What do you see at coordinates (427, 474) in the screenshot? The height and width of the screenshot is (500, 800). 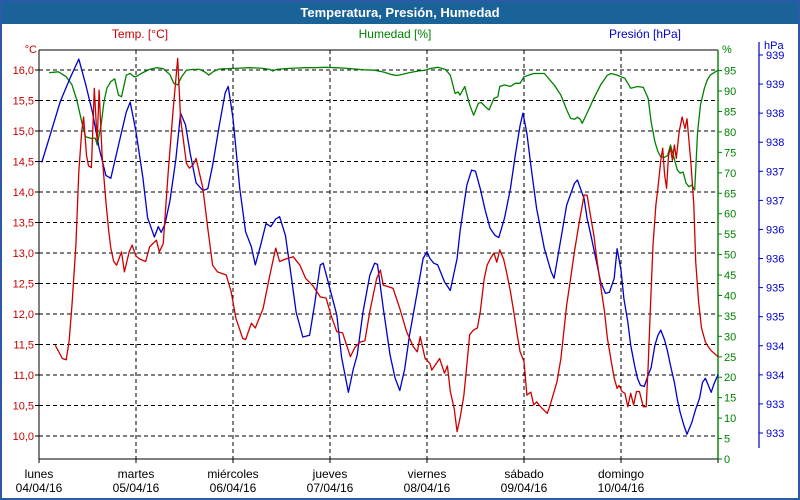 I see `day-name-label: viernes` at bounding box center [427, 474].